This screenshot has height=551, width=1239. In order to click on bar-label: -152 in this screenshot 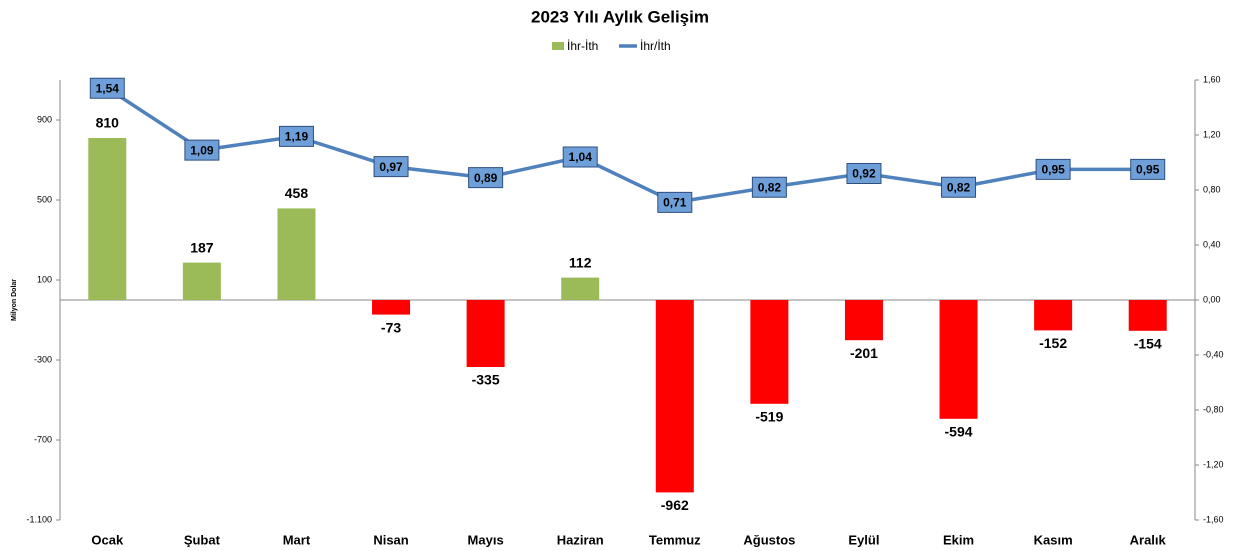, I will do `click(1053, 343)`.